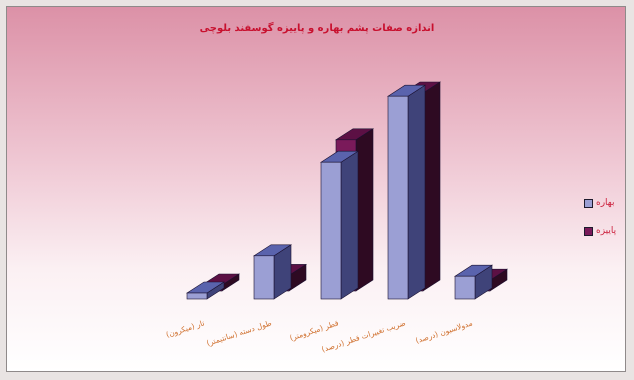 The height and width of the screenshot is (380, 634). I want to click on category-label-0: تار (میکرون), so click(185, 328).